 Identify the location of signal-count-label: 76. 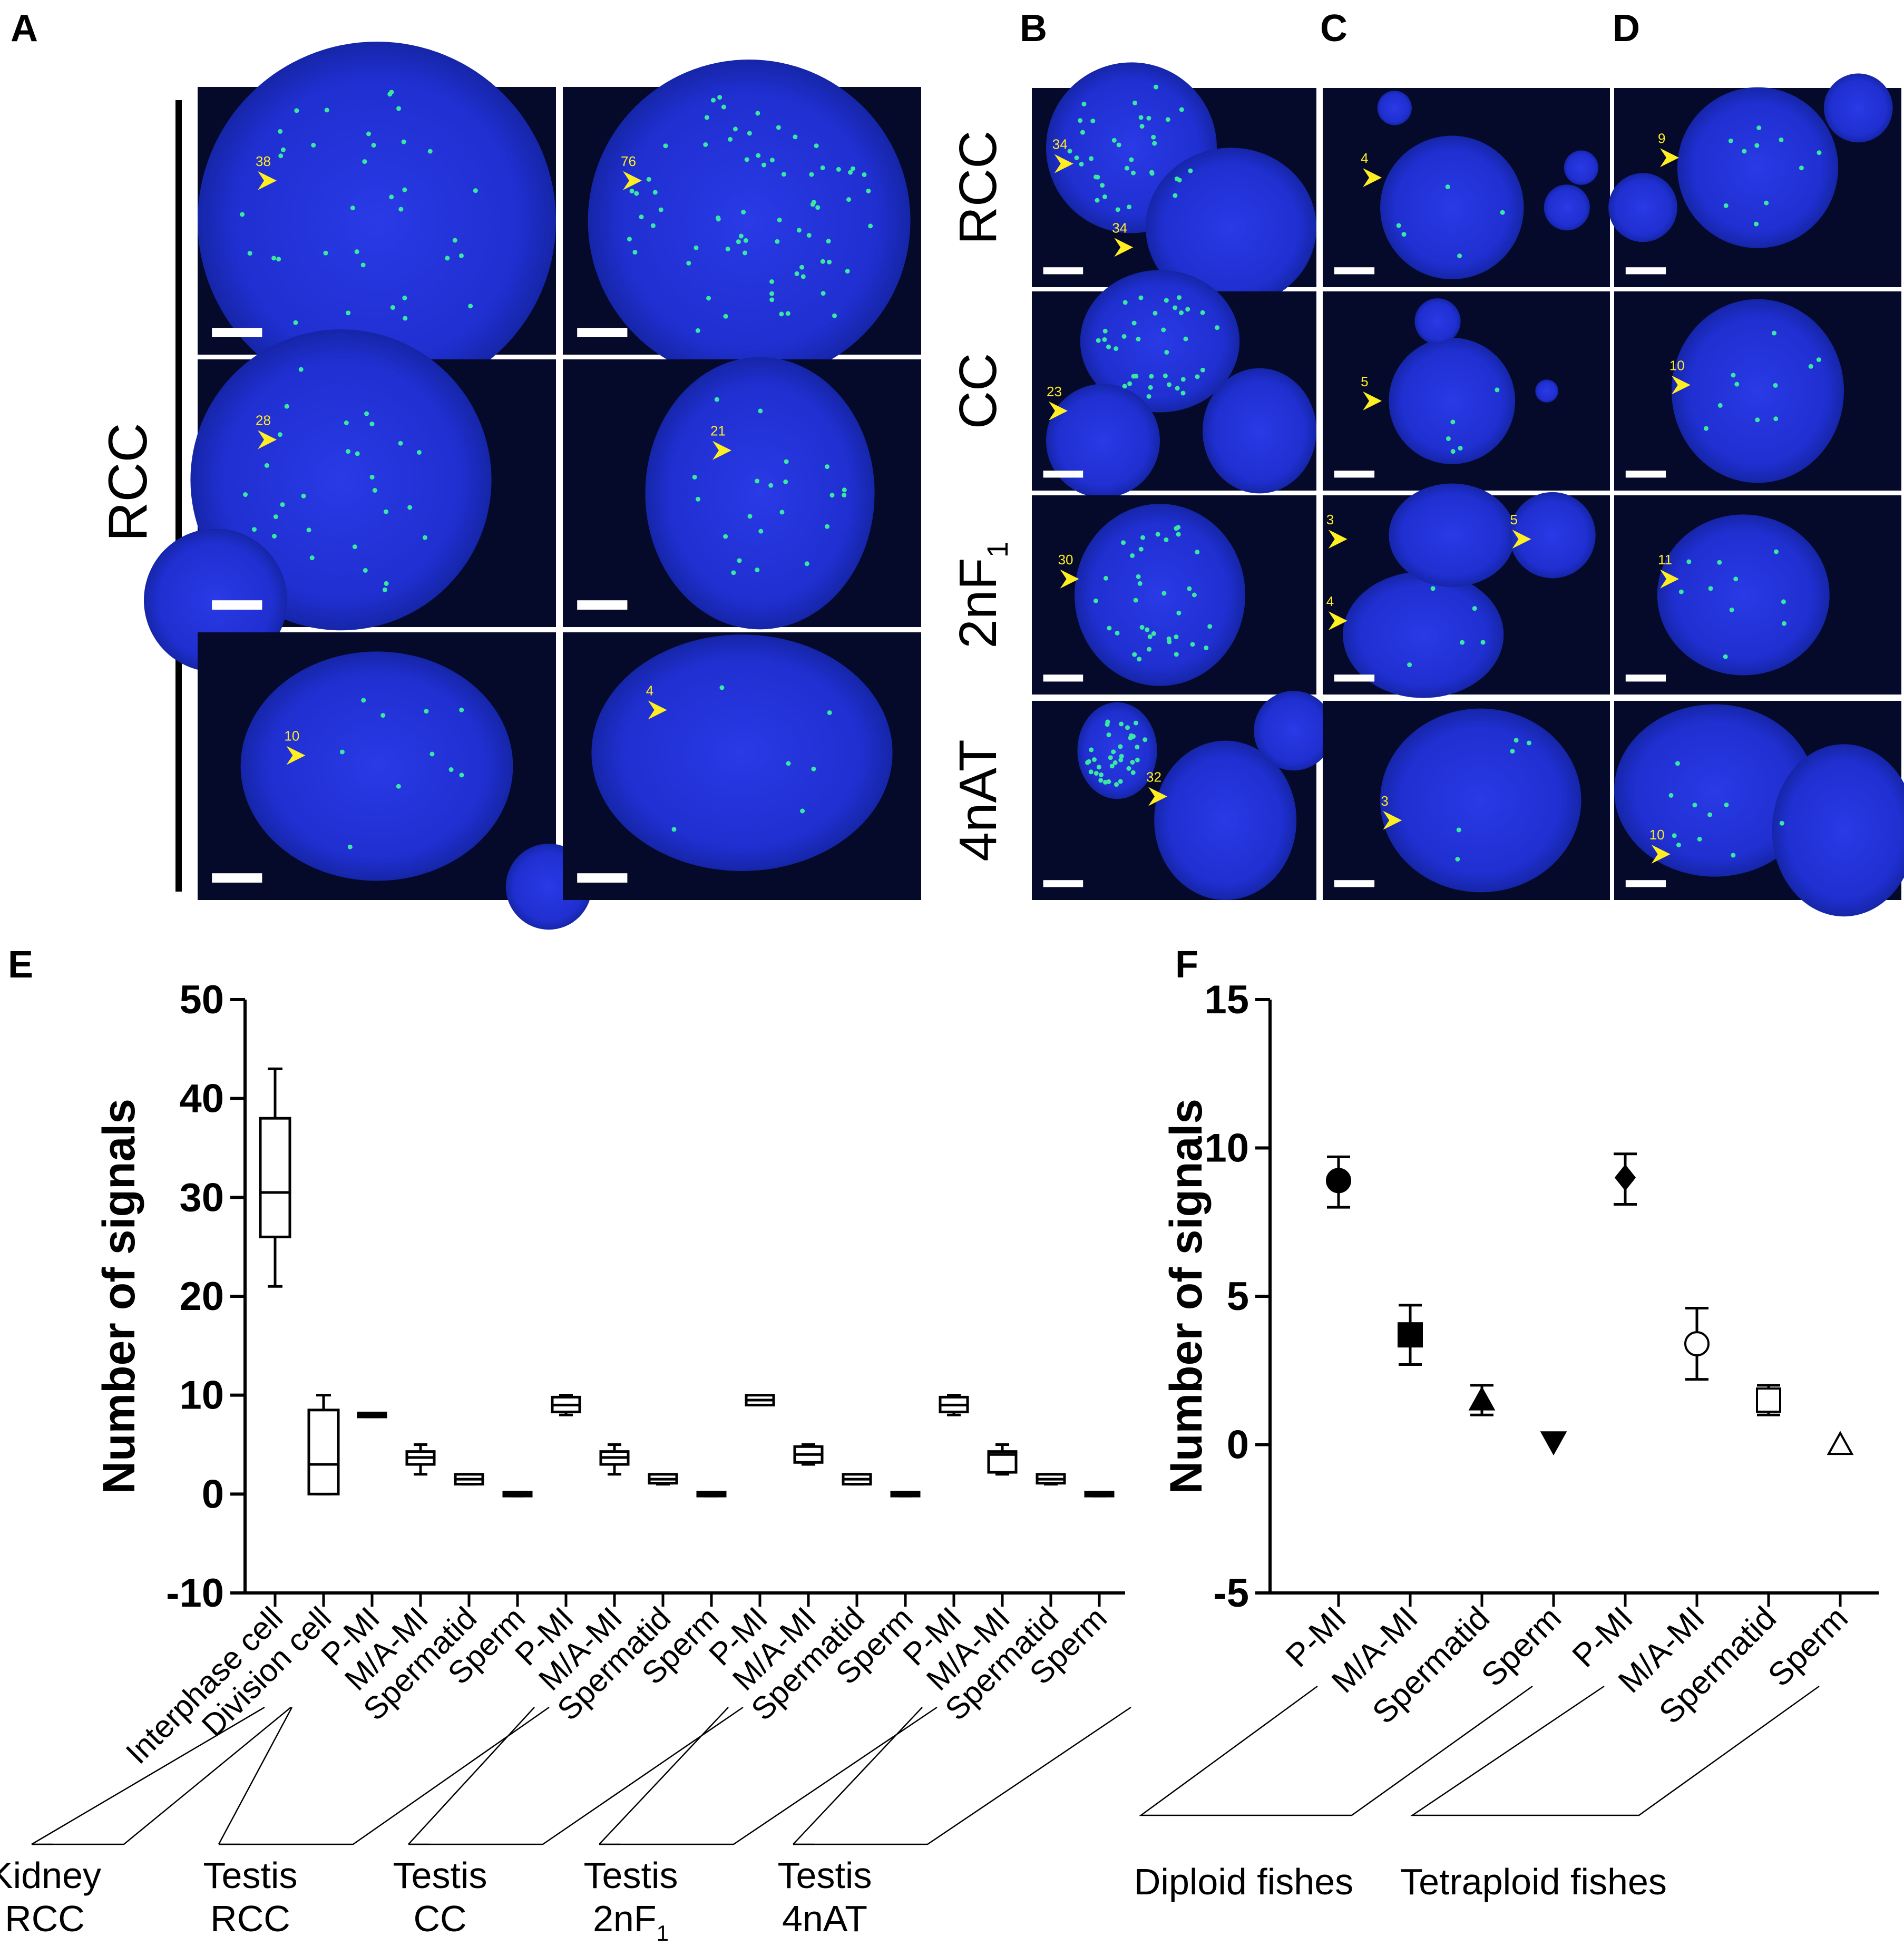
(628, 161).